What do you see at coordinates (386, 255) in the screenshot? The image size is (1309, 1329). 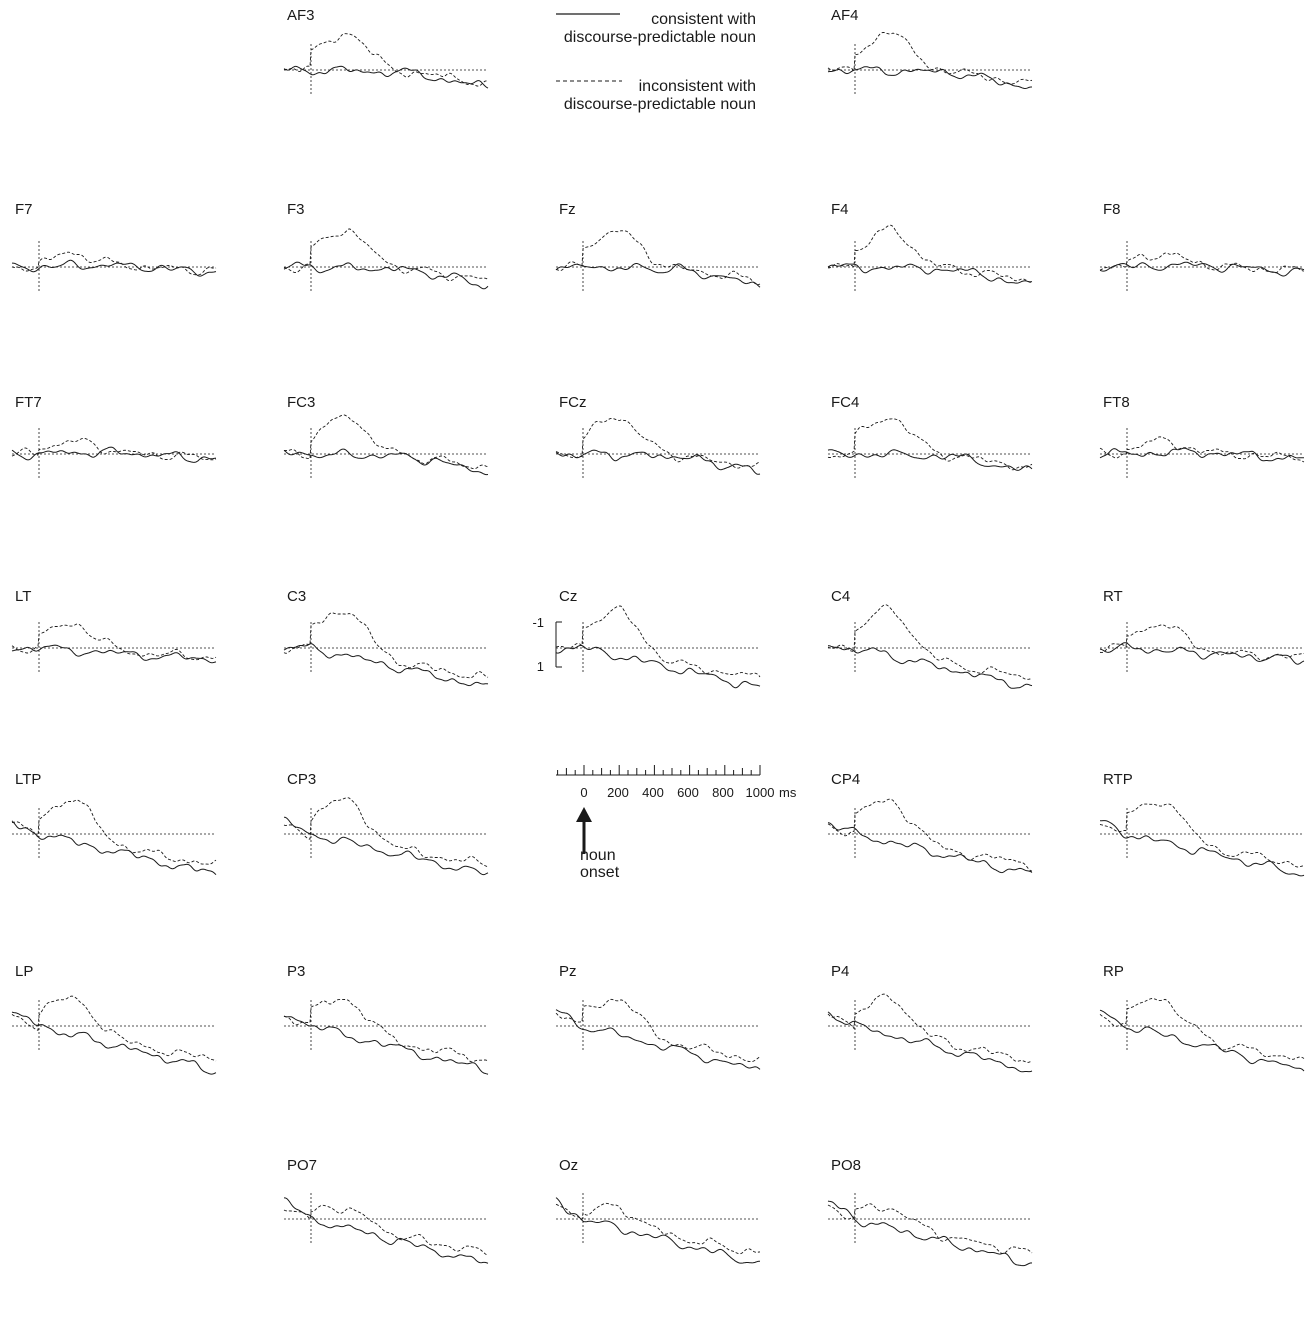 I see `waveform-inconsistent-F3` at bounding box center [386, 255].